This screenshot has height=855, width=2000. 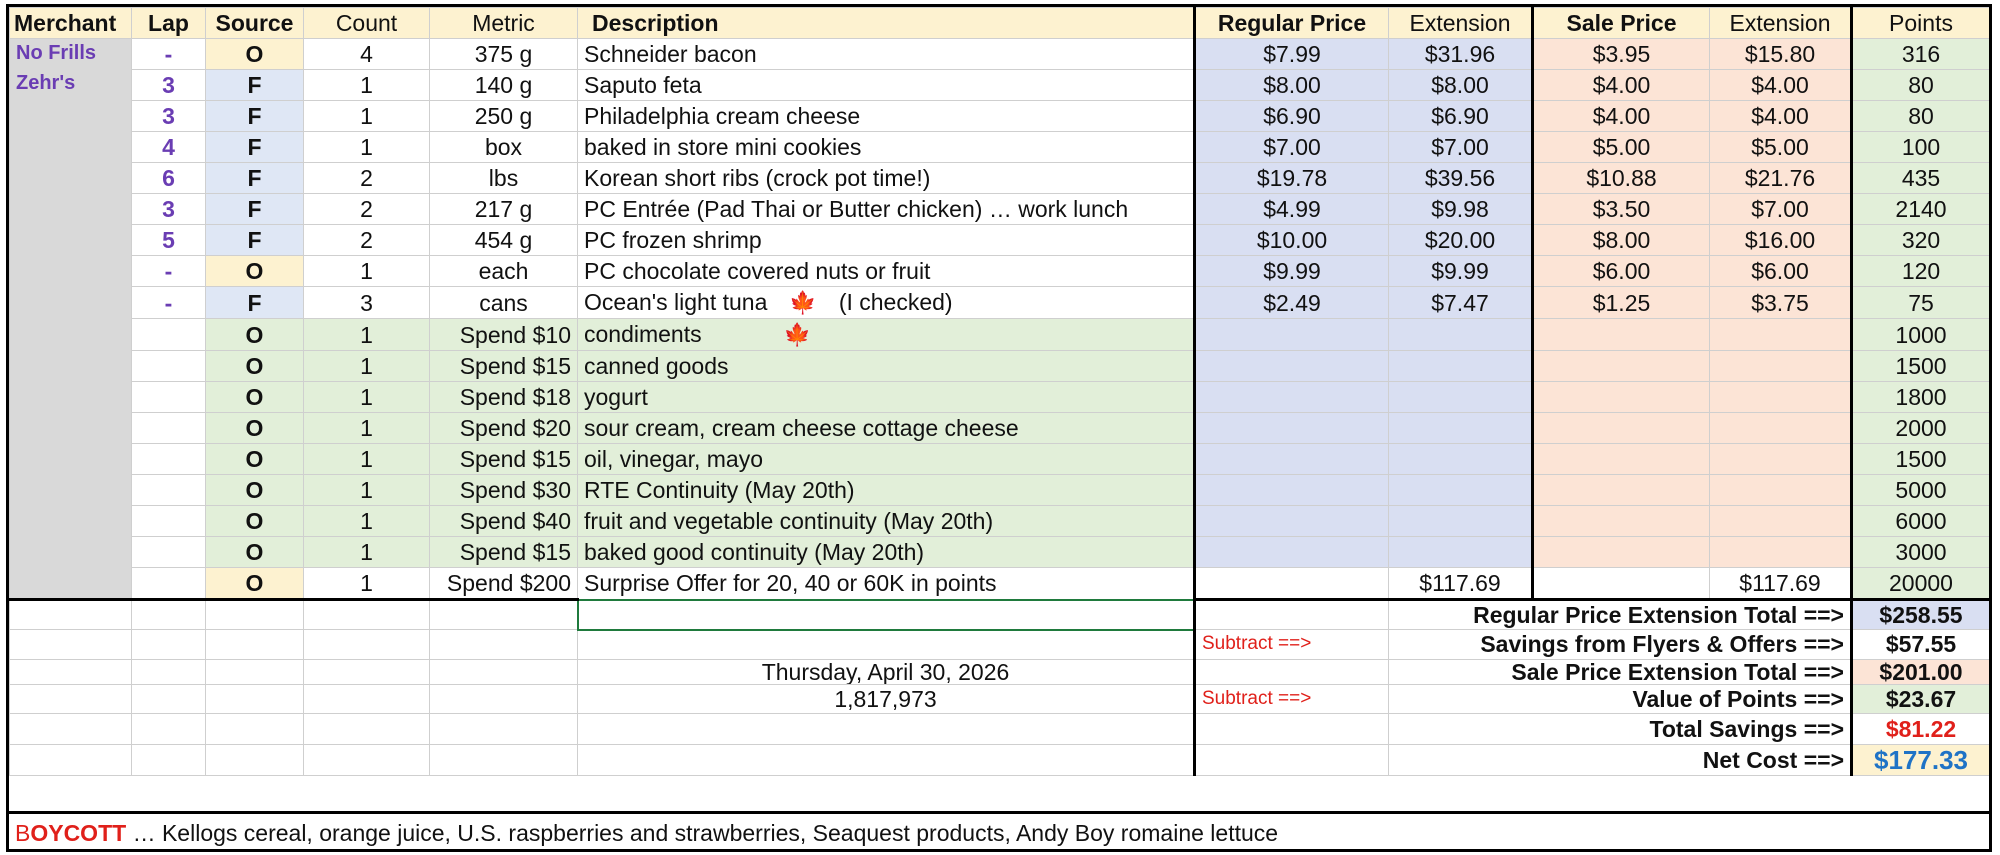 What do you see at coordinates (503, 334) in the screenshot?
I see `metric-cell: Spend $10` at bounding box center [503, 334].